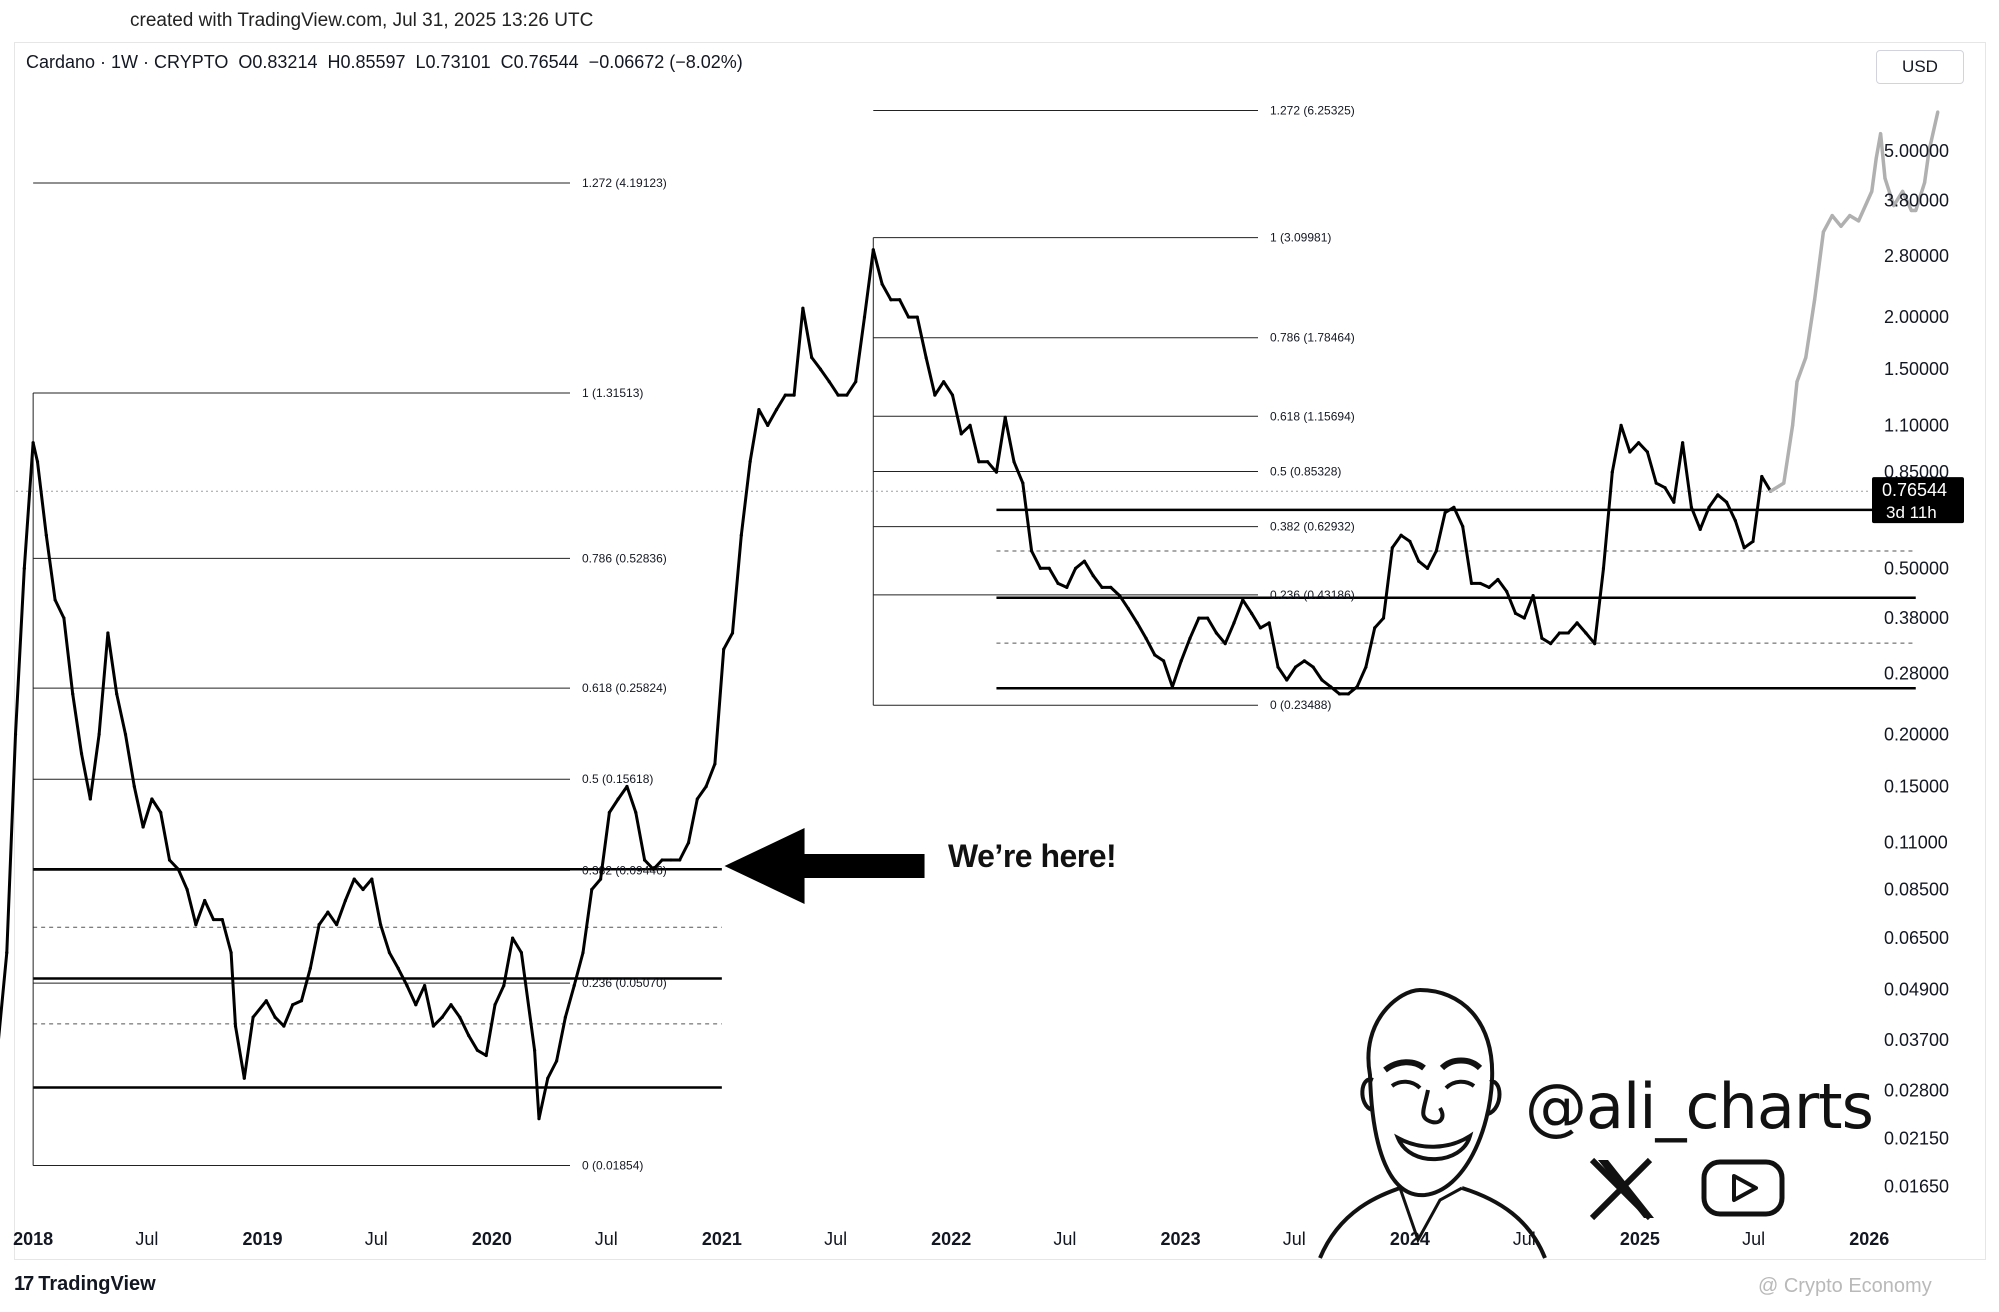 This screenshot has height=1312, width=1999. What do you see at coordinates (1920, 67) in the screenshot?
I see `currency-selector: USD` at bounding box center [1920, 67].